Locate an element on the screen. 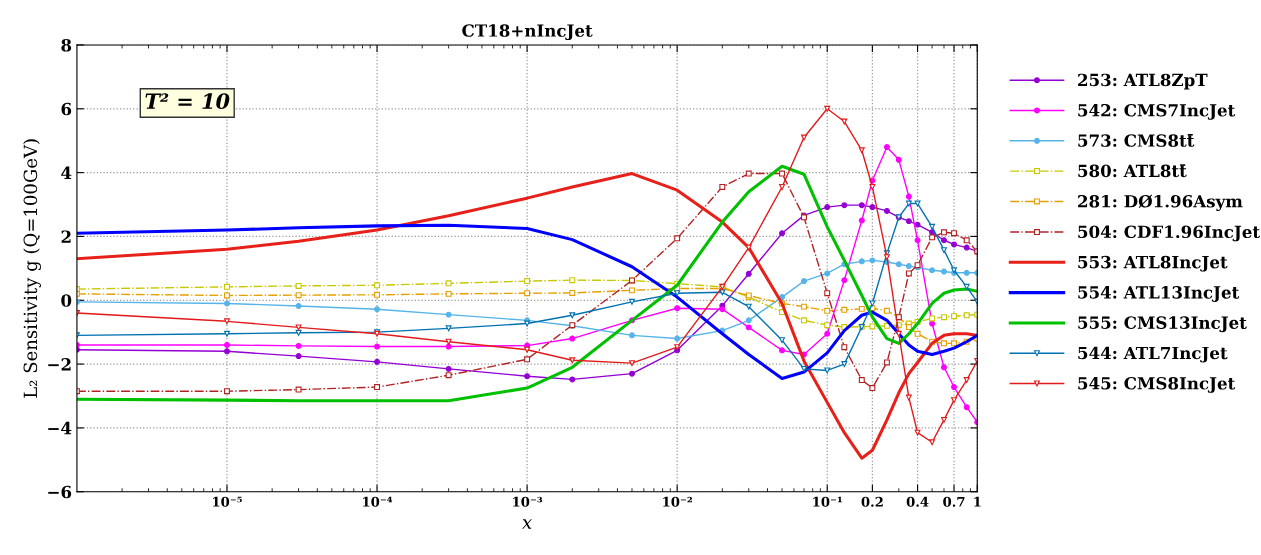 This screenshot has width=1261, height=555. legend-label: 542: CMS7IncJet is located at coordinates (1157, 111).